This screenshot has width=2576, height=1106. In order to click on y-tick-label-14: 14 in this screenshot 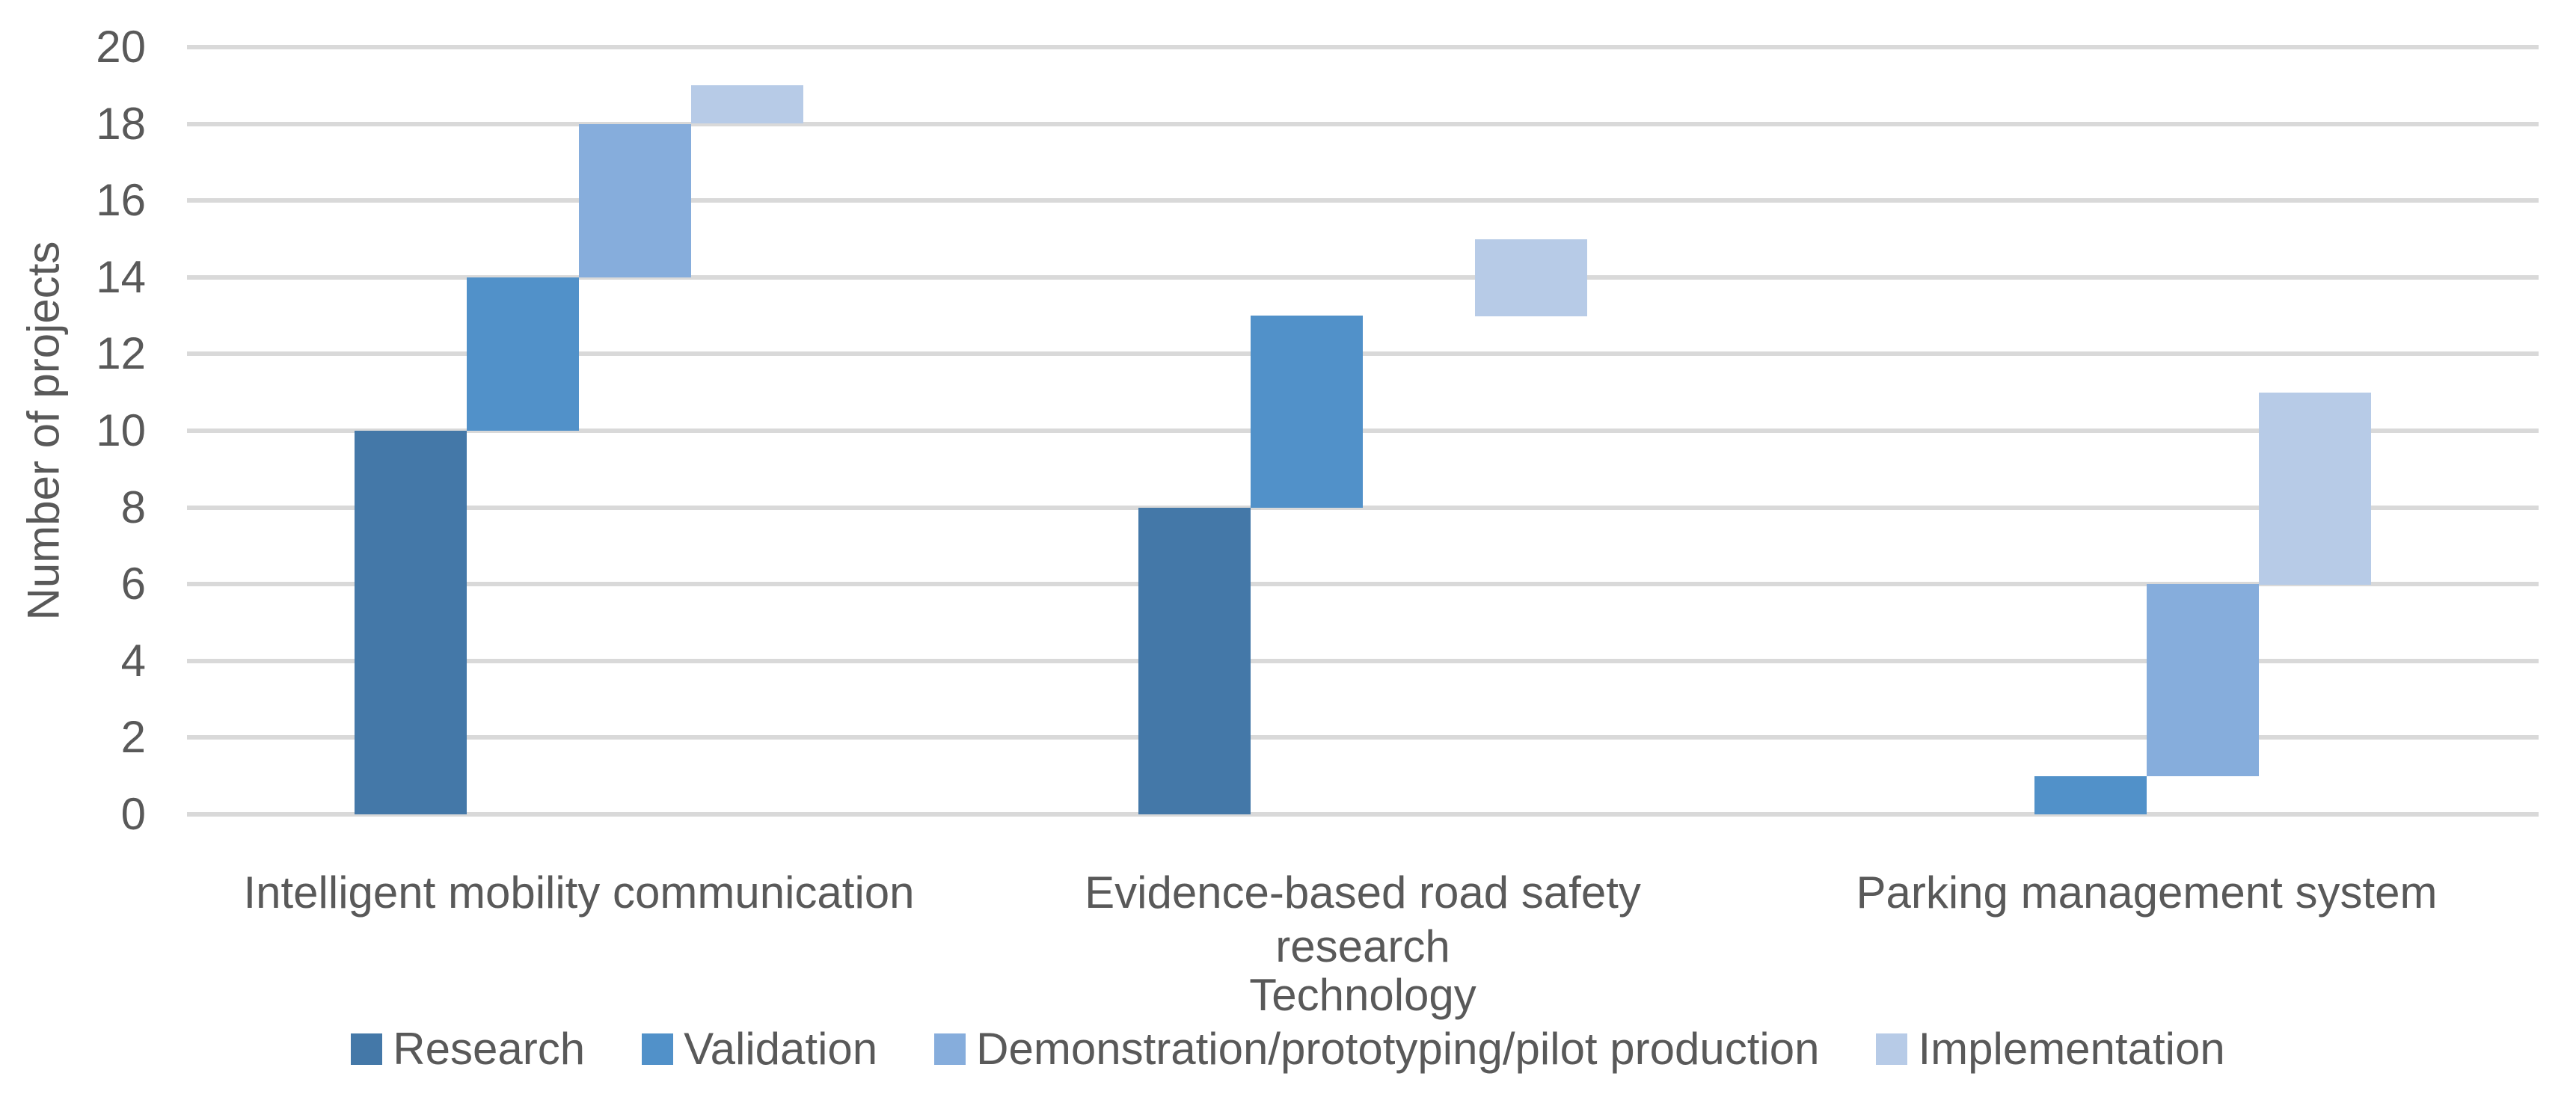, I will do `click(121, 276)`.